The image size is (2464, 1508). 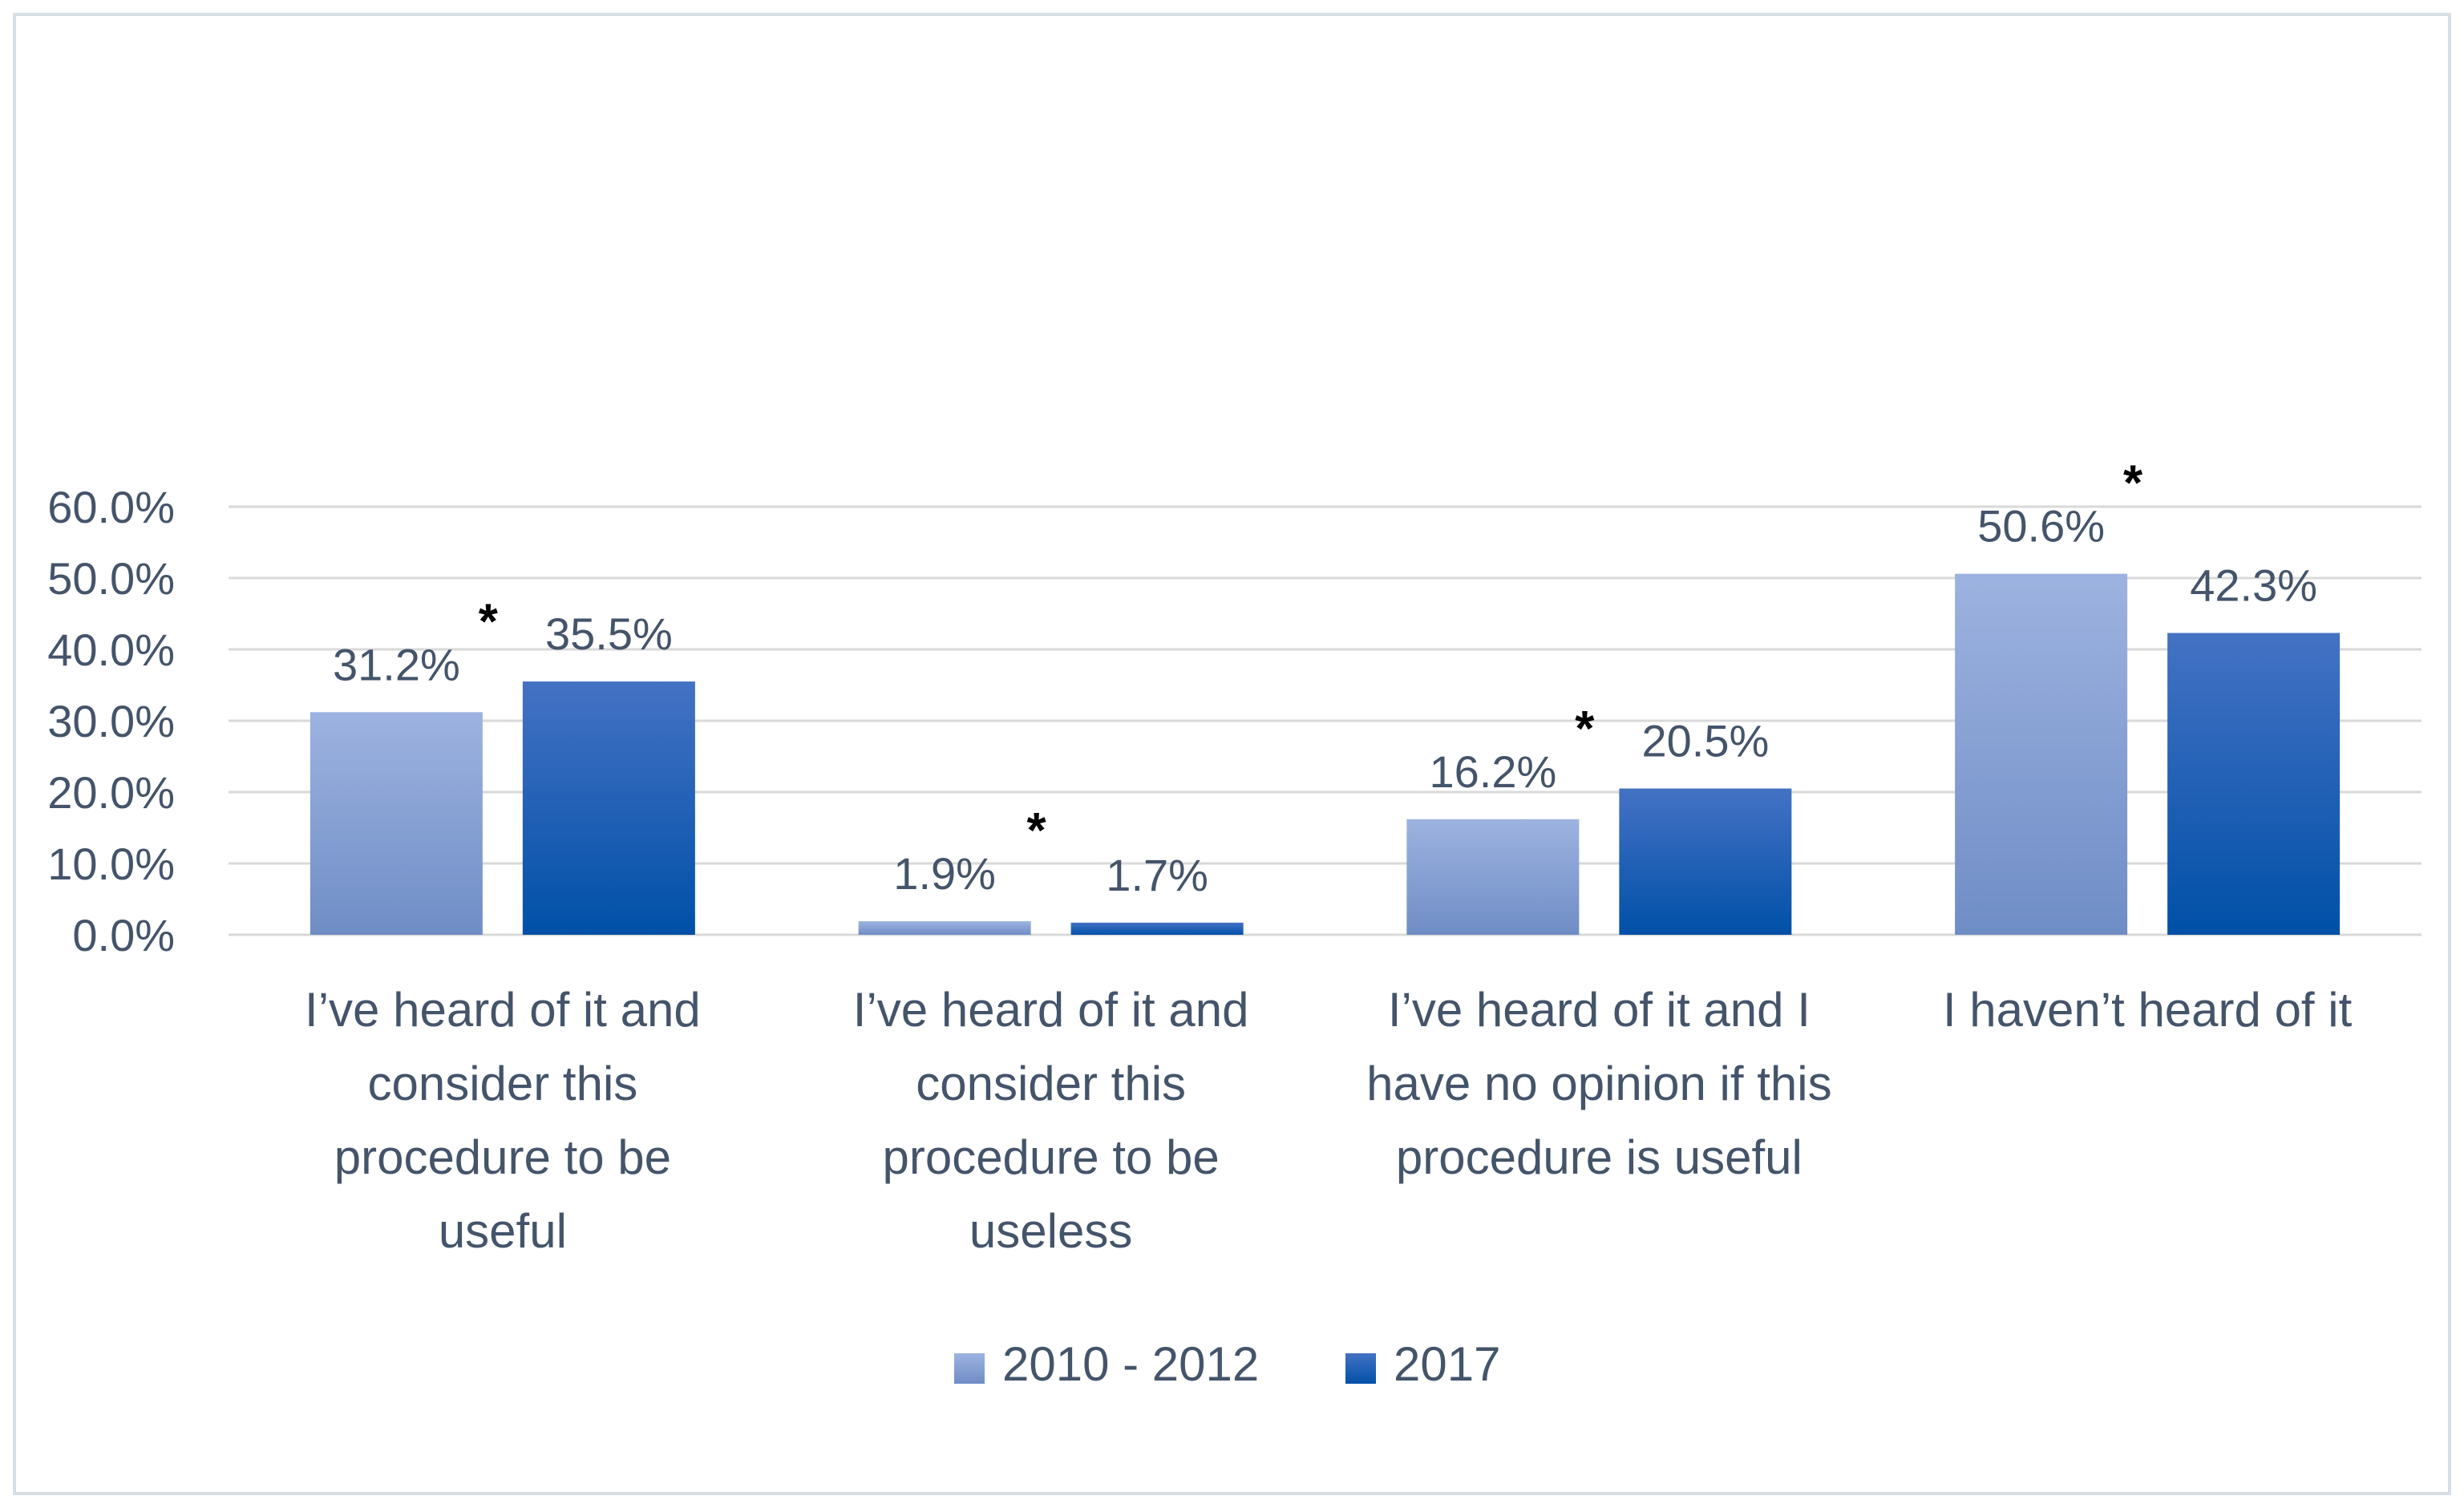 I want to click on category-label: I haven’t heard of it, so click(x=2148, y=1010).